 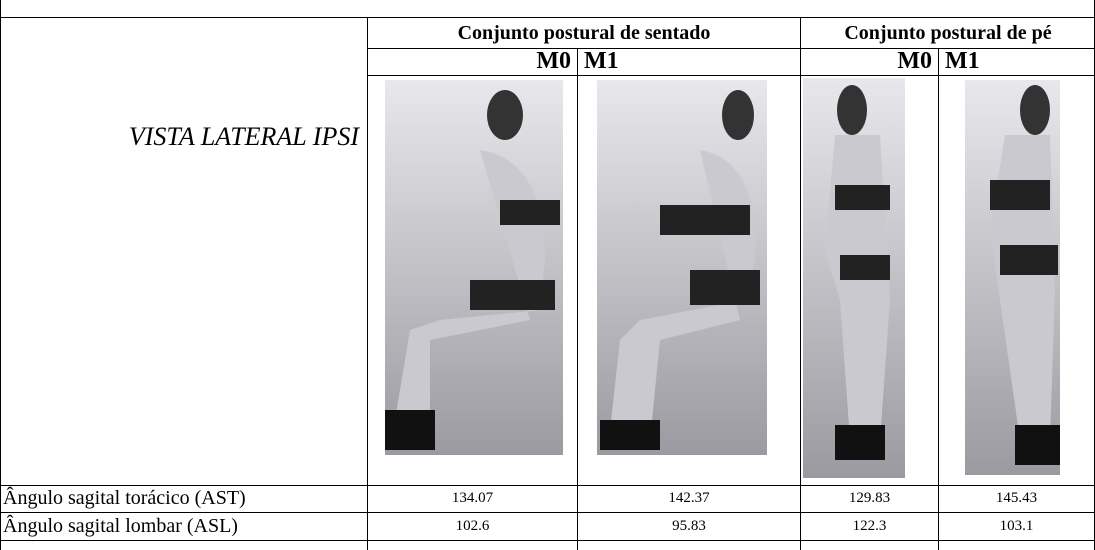 What do you see at coordinates (1016, 526) in the screenshot?
I see `value-cell: 103.1` at bounding box center [1016, 526].